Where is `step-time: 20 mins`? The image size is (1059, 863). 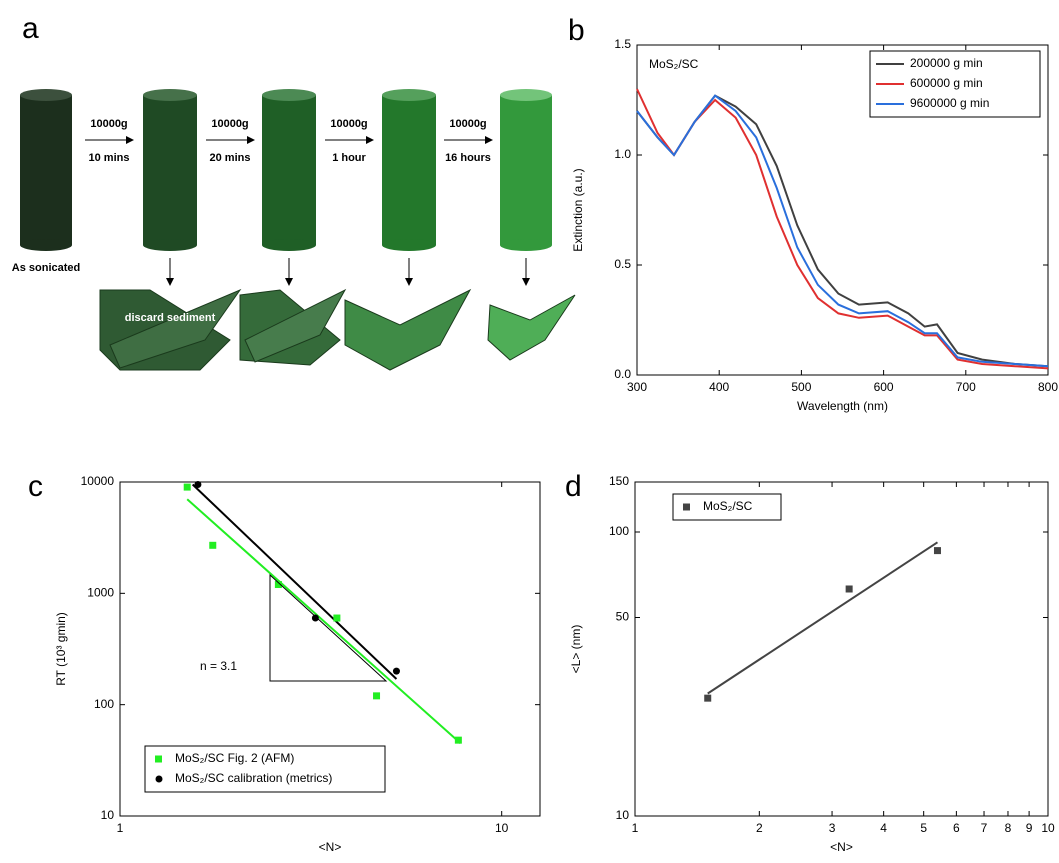
step-time: 20 mins is located at coordinates (230, 158).